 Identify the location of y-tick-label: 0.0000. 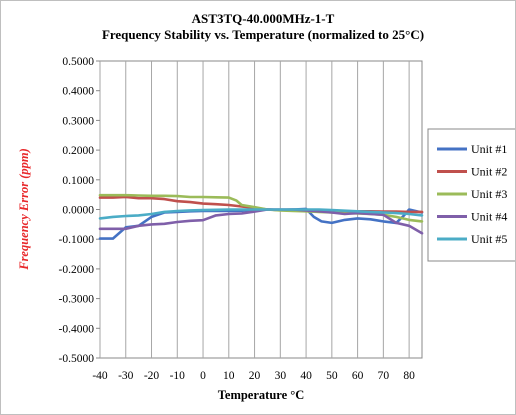
(78, 211).